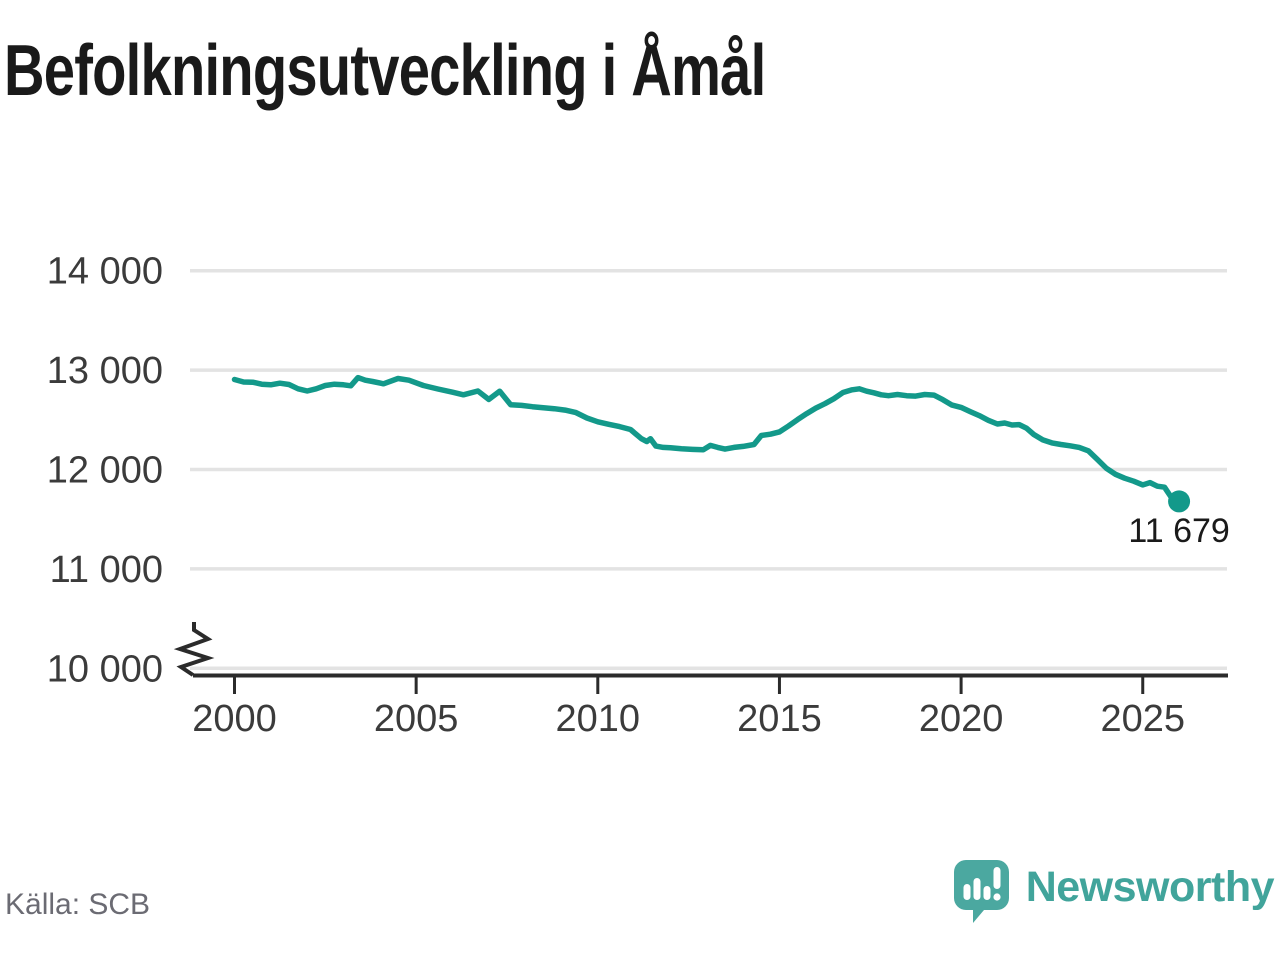 This screenshot has width=1280, height=960. What do you see at coordinates (416, 719) in the screenshot?
I see `x-tick-label-2005: 2005` at bounding box center [416, 719].